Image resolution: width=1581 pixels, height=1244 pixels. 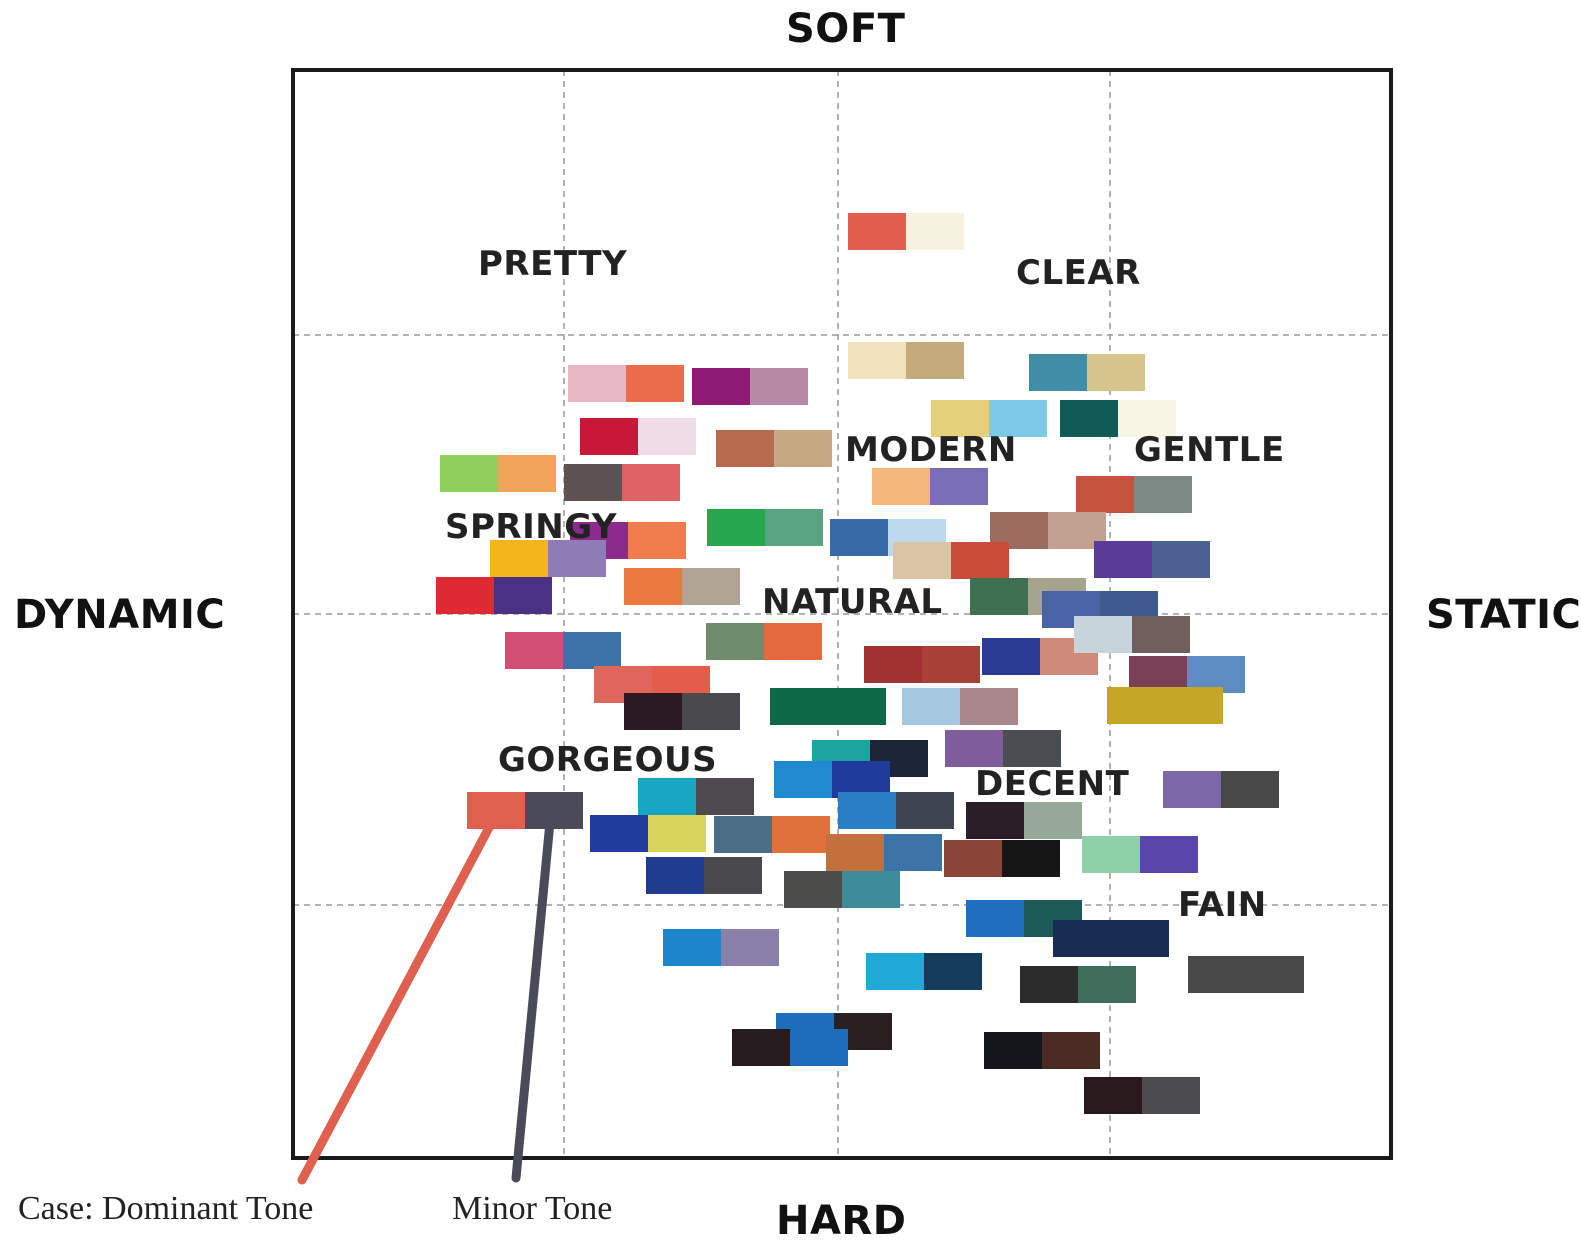 I want to click on axis-label-left: DYNAMIC, so click(x=120, y=615).